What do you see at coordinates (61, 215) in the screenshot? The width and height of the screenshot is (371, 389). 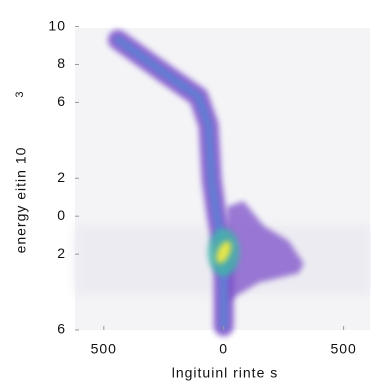 I see `y-tick-label: 0` at bounding box center [61, 215].